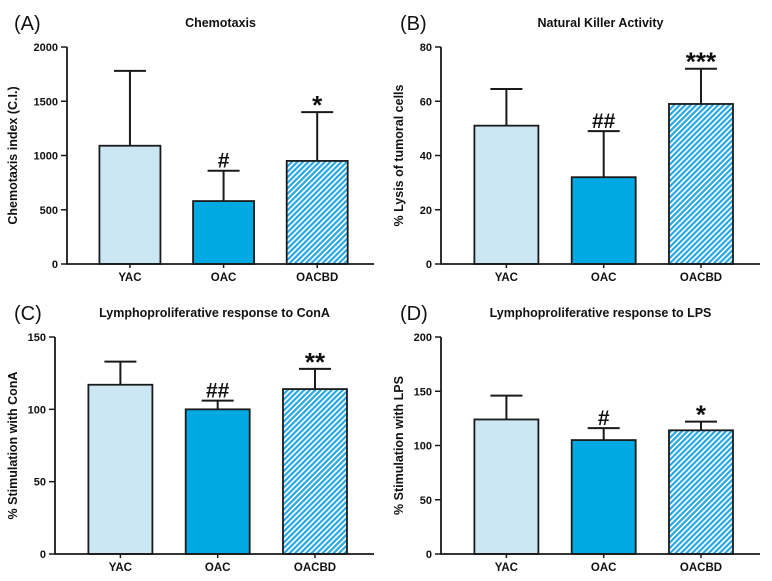 The image size is (772, 581). What do you see at coordinates (423, 338) in the screenshot?
I see `y-tick-label: 200` at bounding box center [423, 338].